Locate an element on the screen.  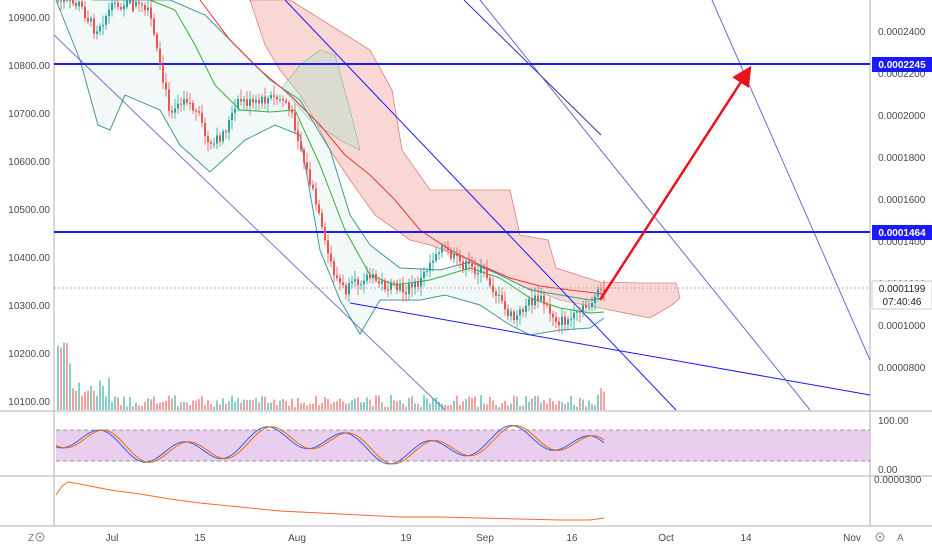
stoch-tick-0: 0.00 is located at coordinates (888, 470).